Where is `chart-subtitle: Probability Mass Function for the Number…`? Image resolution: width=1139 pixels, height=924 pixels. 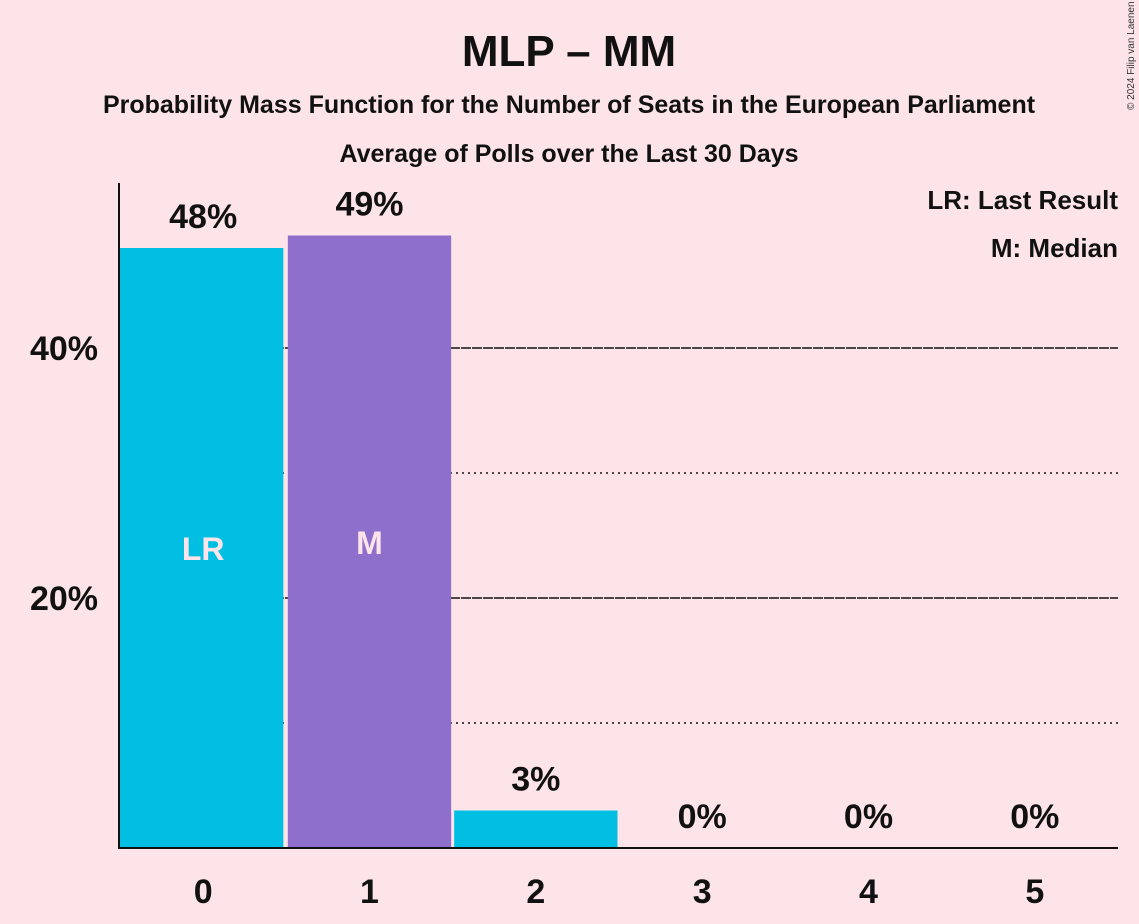
chart-subtitle: Probability Mass Function for the Number… is located at coordinates (569, 105).